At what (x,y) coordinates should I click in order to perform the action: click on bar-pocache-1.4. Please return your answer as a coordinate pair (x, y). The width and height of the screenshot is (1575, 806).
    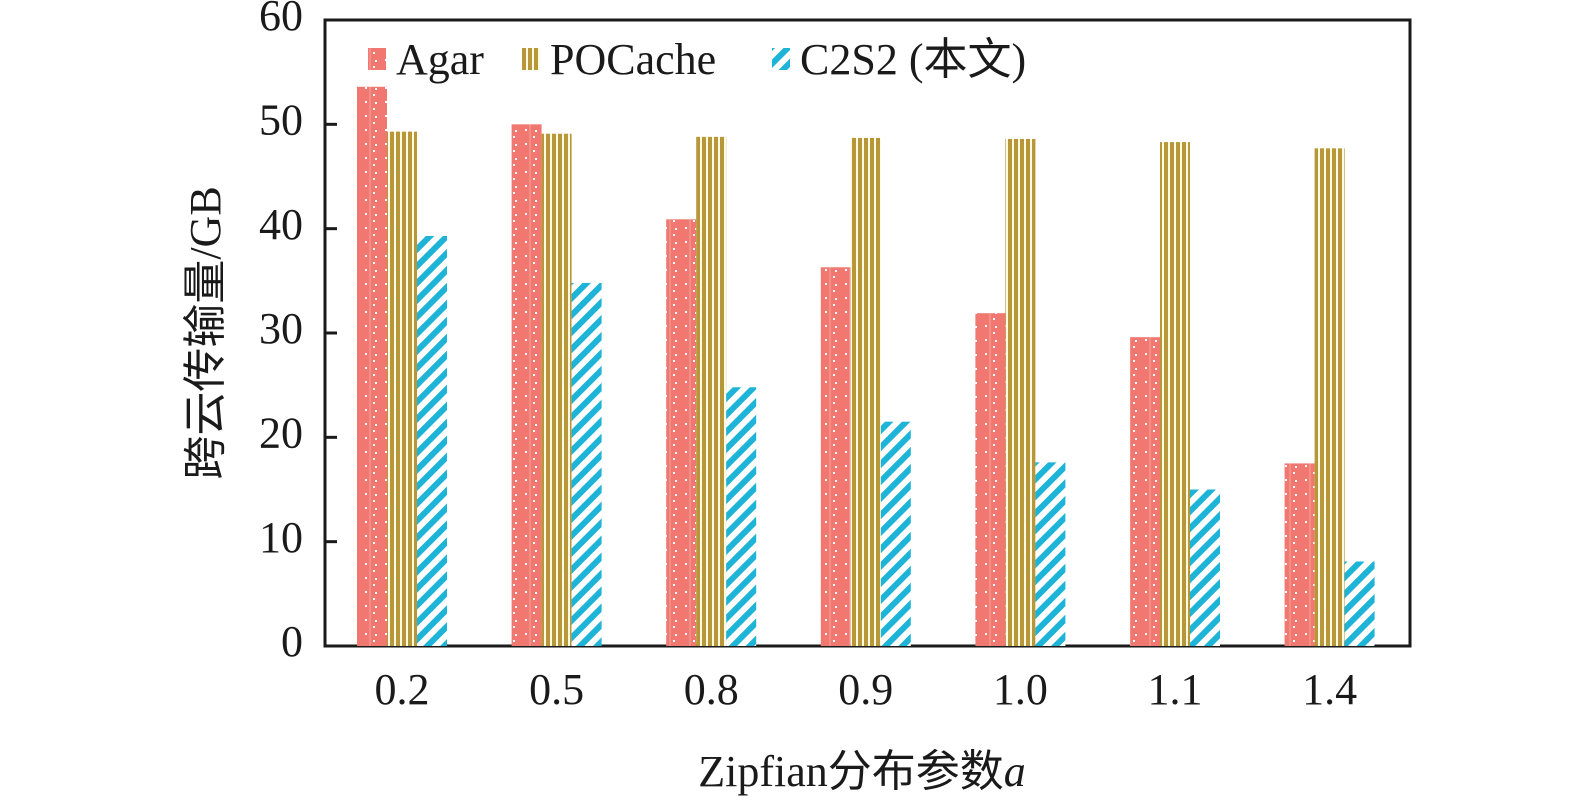
    Looking at the image, I should click on (1329, 397).